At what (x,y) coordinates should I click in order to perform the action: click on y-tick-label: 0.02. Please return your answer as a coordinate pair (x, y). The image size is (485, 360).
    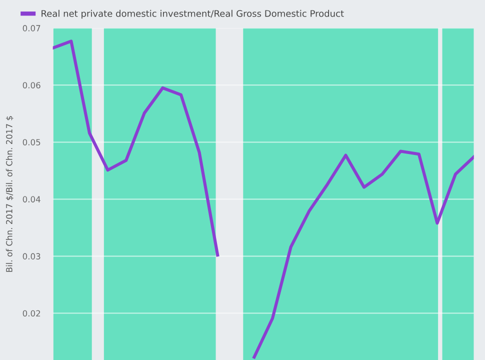
    Looking at the image, I should click on (31, 313).